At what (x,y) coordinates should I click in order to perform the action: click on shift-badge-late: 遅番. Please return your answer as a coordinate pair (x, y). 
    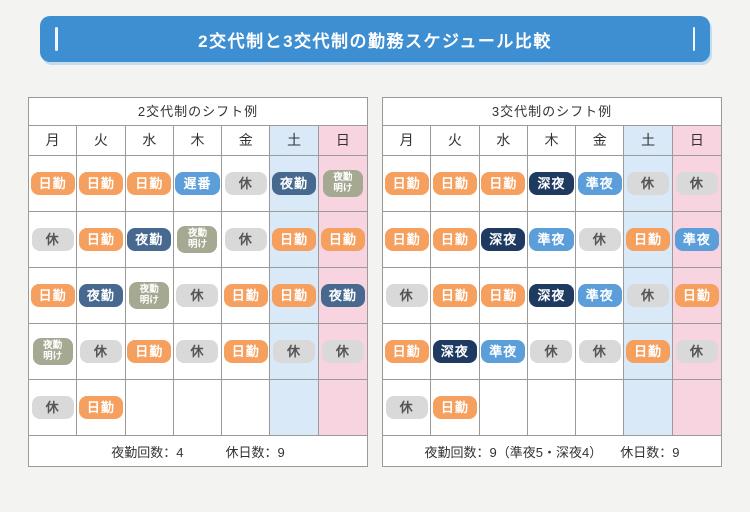
    Looking at the image, I should click on (197, 183).